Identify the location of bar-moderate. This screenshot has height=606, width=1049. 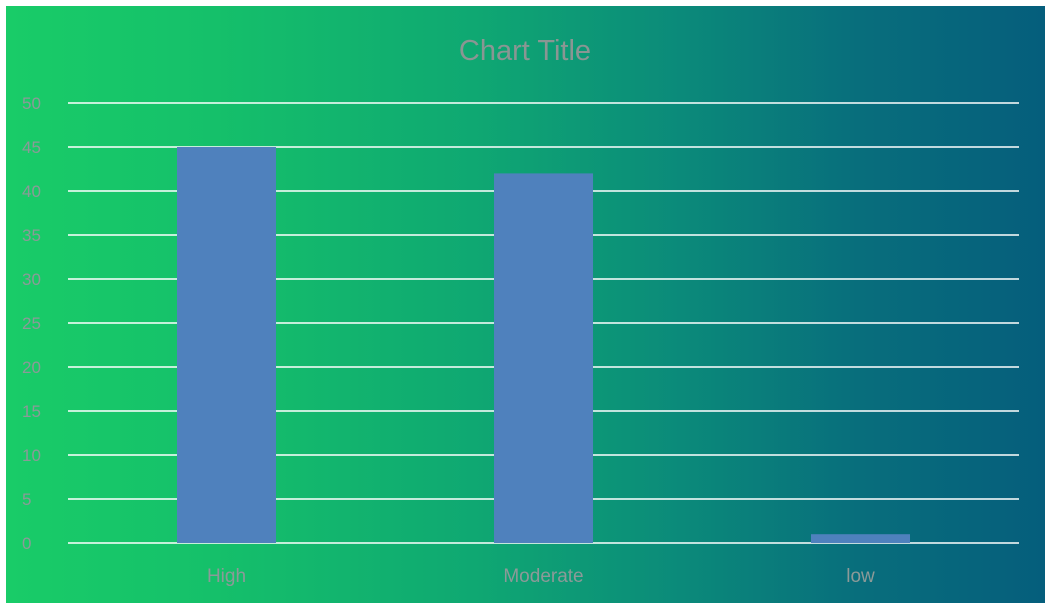
(543, 358).